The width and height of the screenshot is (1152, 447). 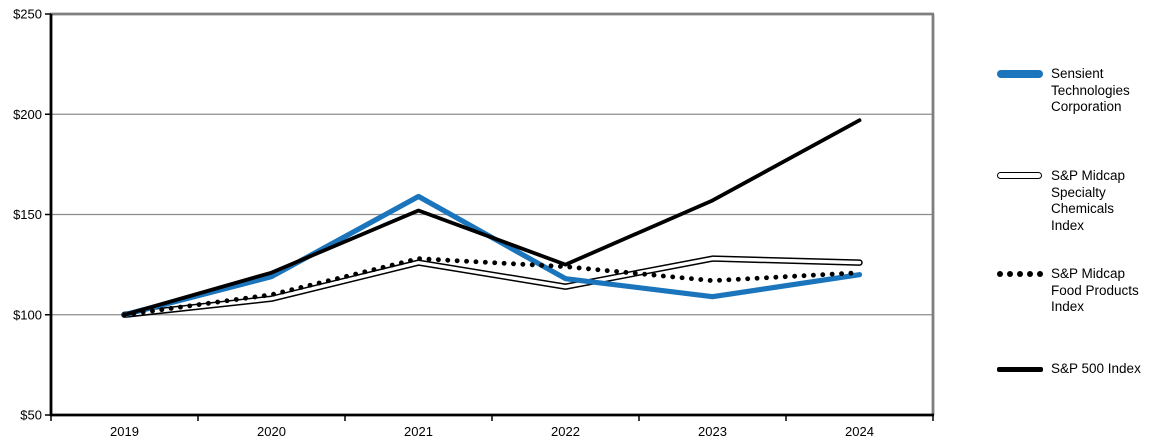 What do you see at coordinates (1019, 175) in the screenshot?
I see `specialty-chemicals-line-swatch-icon` at bounding box center [1019, 175].